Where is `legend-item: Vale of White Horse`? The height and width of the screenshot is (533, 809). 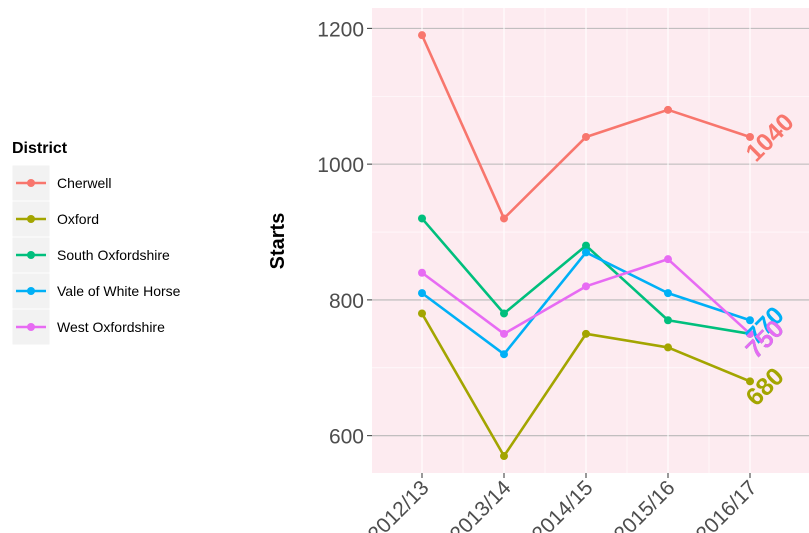 legend-item: Vale of White Horse is located at coordinates (96, 291).